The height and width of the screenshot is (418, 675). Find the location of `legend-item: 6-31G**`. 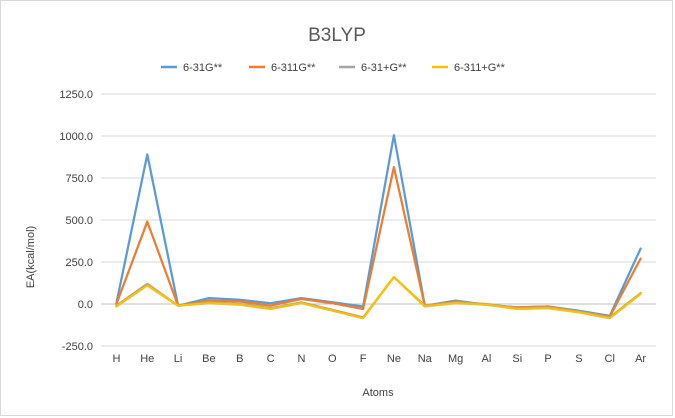

legend-item: 6-31G** is located at coordinates (192, 68).